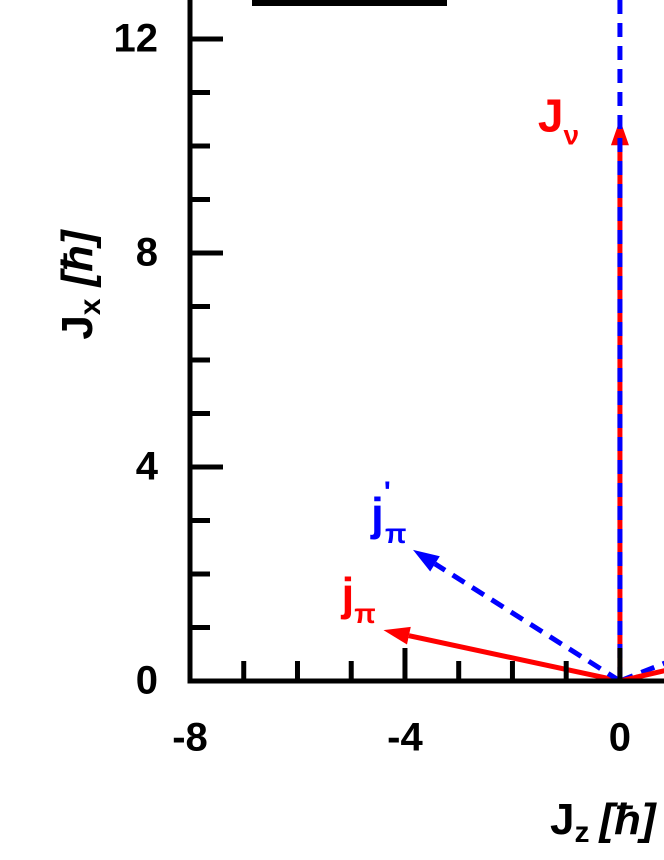  Describe the element at coordinates (627, 819) in the screenshot. I see `x-title-unit: [ħ]` at that location.